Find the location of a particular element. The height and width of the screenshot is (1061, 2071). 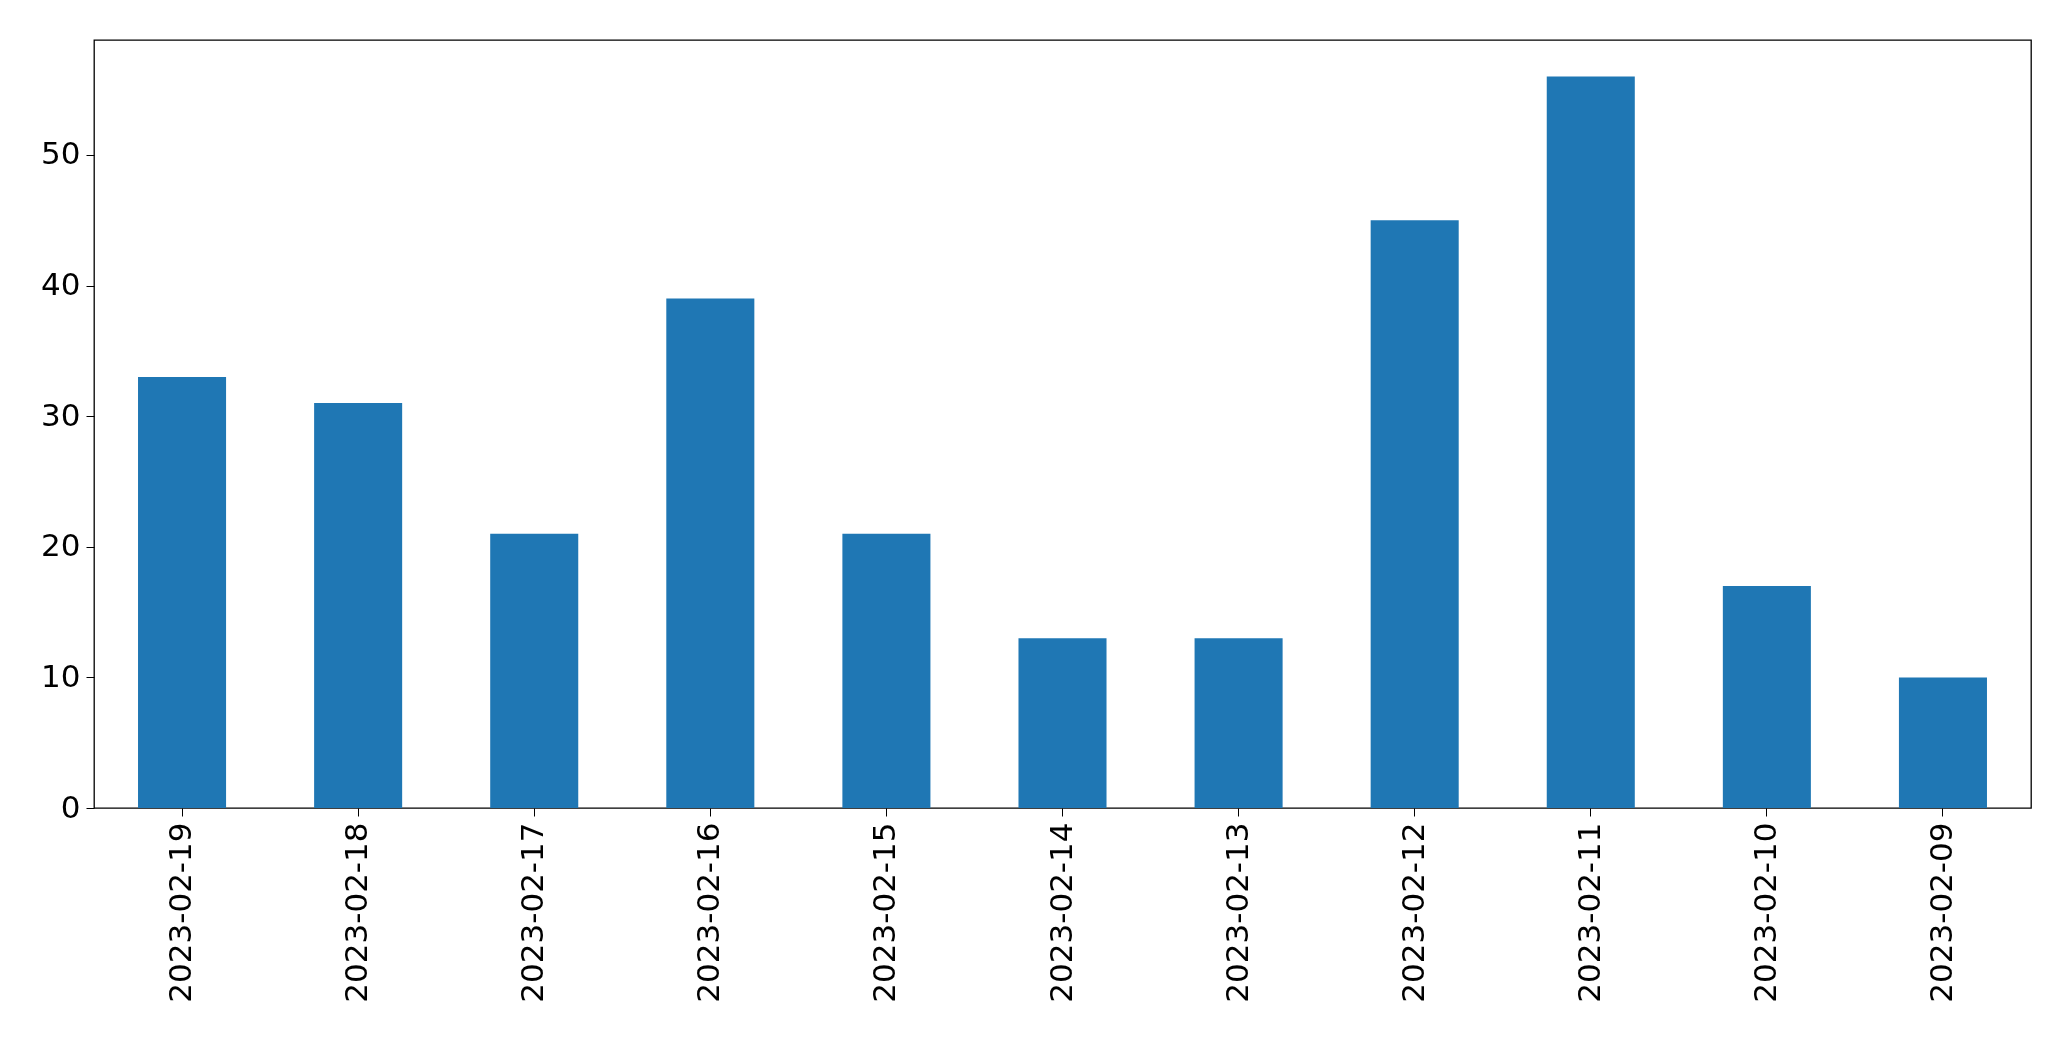

x-tick-label: 2023-02-18 is located at coordinates (356, 912).